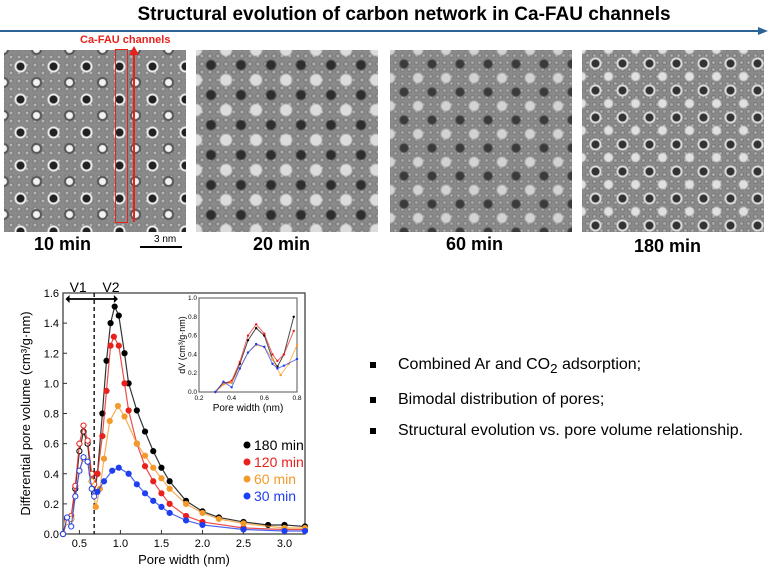  Describe the element at coordinates (51, 415) in the screenshot. I see `y-tick-label: 0.8` at that location.